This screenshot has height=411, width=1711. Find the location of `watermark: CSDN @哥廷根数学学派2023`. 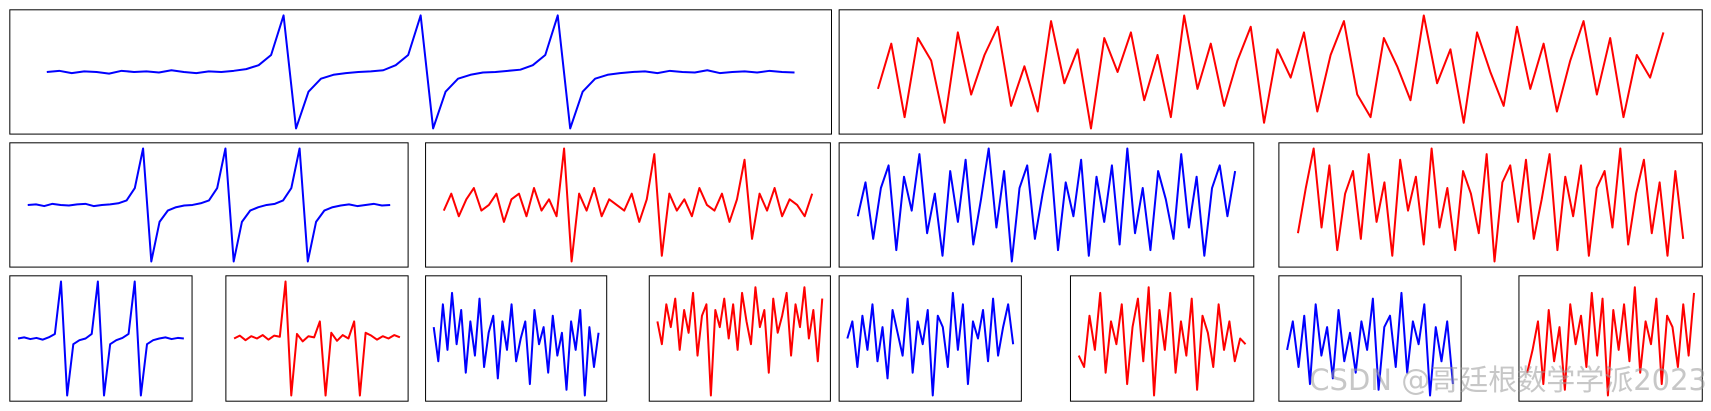

watermark: CSDN @哥廷根数学学派2023 is located at coordinates (1508, 380).